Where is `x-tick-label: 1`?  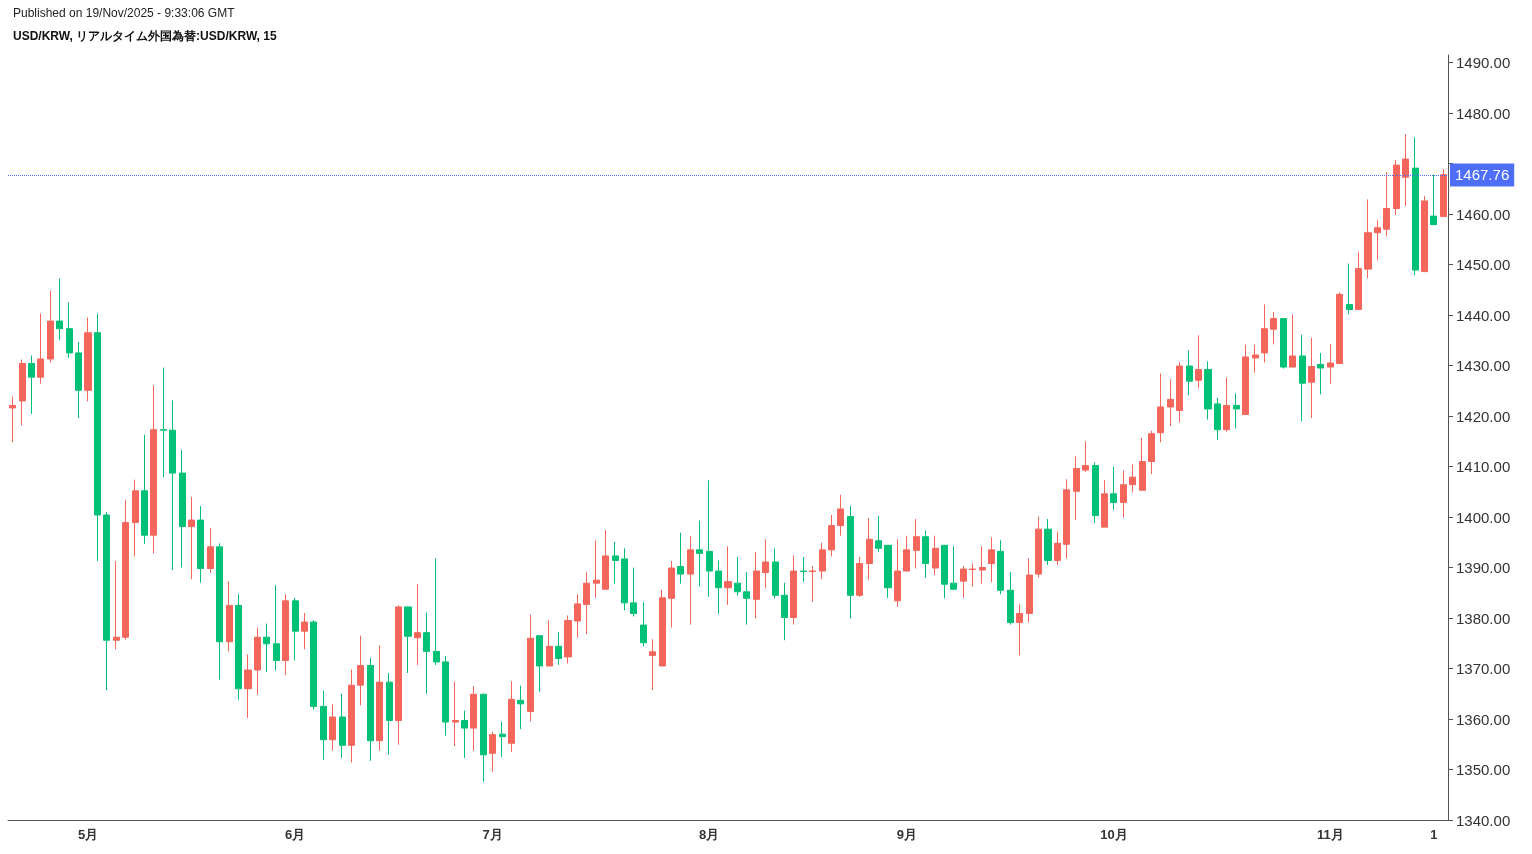 x-tick-label: 1 is located at coordinates (1434, 834).